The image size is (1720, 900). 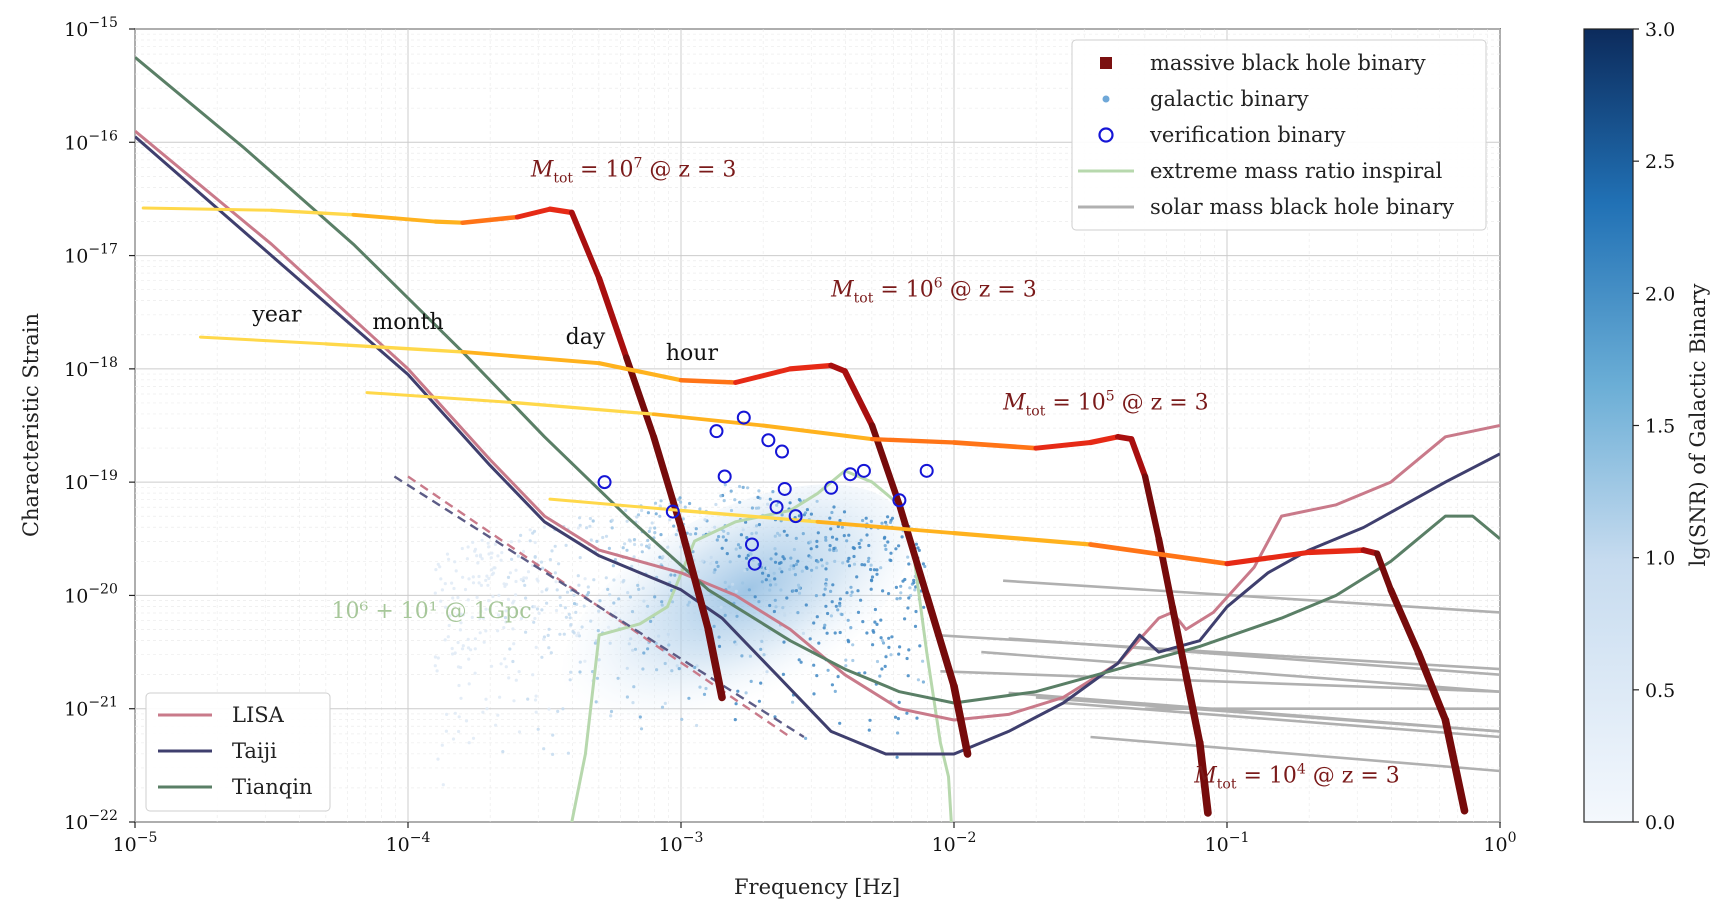 I want to click on legend-label: verification binary, so click(x=1247, y=135).